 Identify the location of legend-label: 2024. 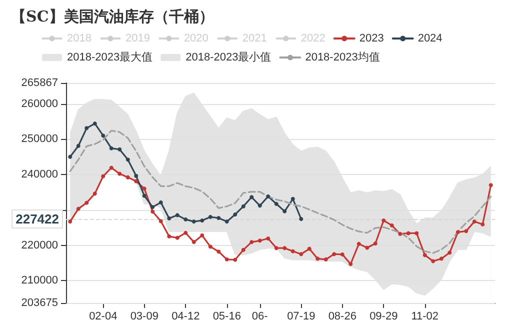
(430, 38).